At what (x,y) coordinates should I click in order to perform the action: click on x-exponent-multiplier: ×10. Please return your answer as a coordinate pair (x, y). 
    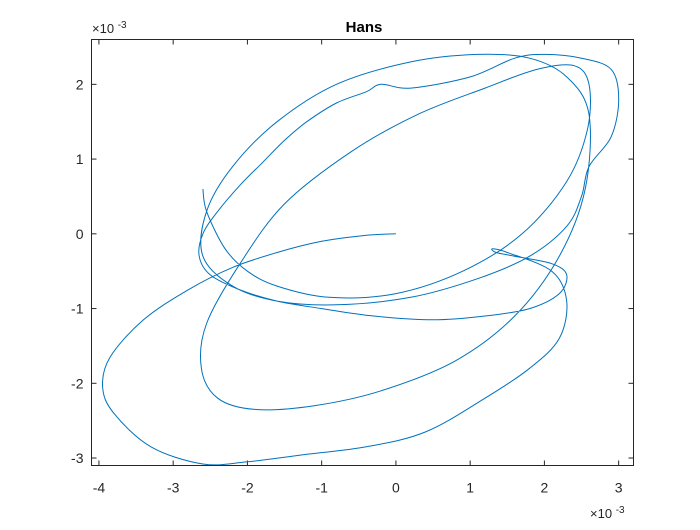
    Looking at the image, I should click on (601, 513).